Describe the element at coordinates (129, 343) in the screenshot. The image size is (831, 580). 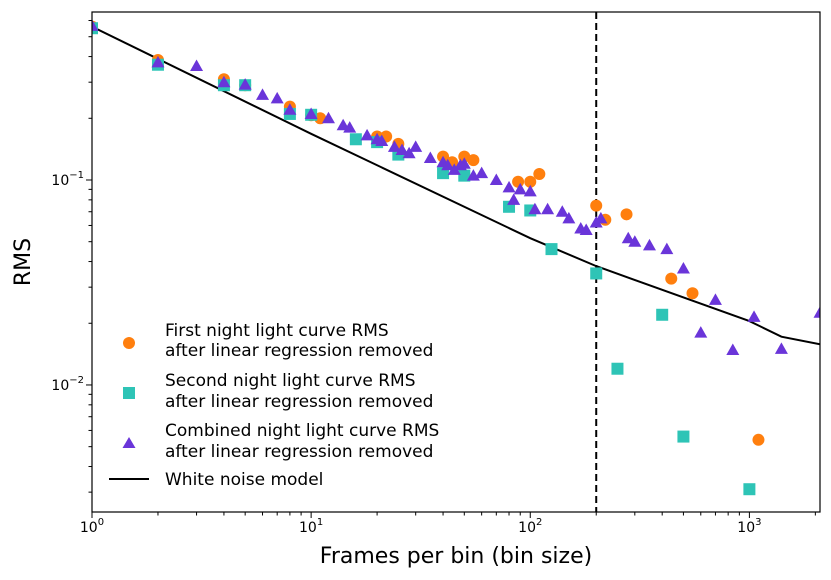
I see `legend-marker-first-night` at that location.